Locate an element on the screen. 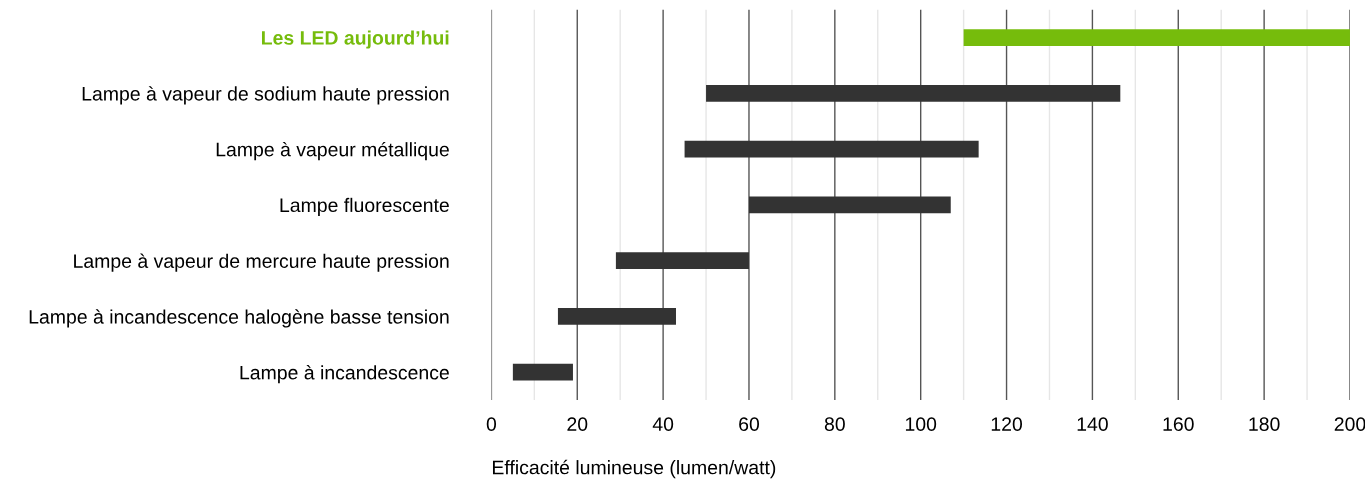 This screenshot has height=482, width=1365. x-tick-label: 140 is located at coordinates (1092, 424).